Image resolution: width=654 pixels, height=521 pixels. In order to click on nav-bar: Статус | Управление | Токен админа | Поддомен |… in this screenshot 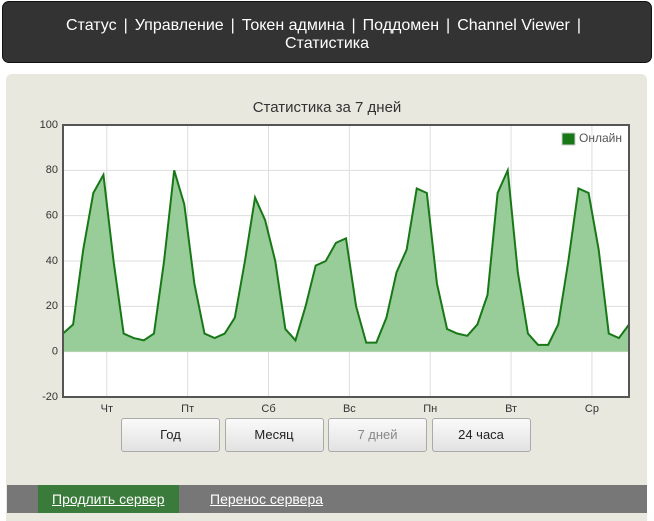, I will do `click(327, 32)`.